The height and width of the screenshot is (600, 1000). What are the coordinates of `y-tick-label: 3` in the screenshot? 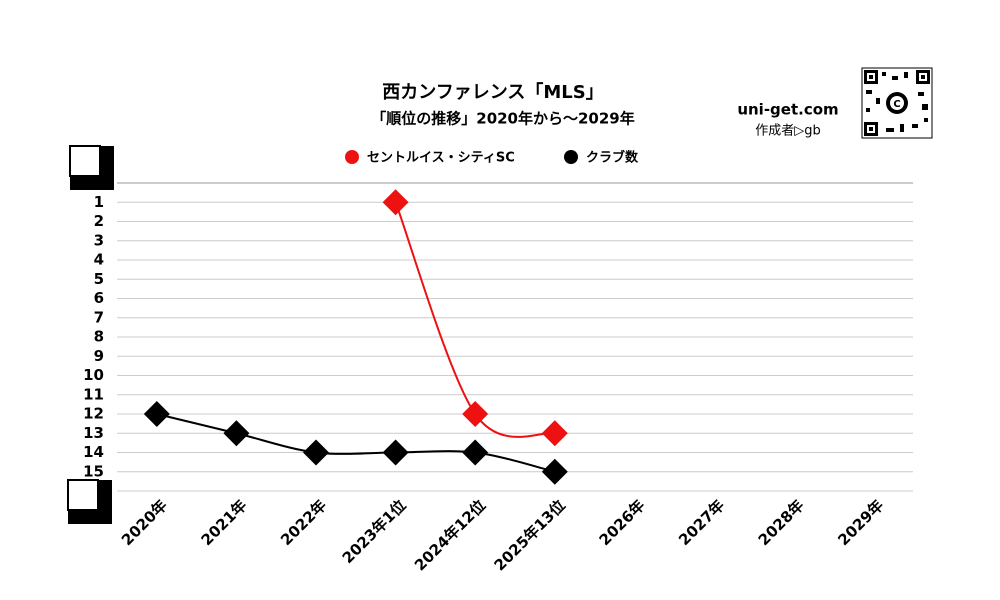 It's located at (99, 240).